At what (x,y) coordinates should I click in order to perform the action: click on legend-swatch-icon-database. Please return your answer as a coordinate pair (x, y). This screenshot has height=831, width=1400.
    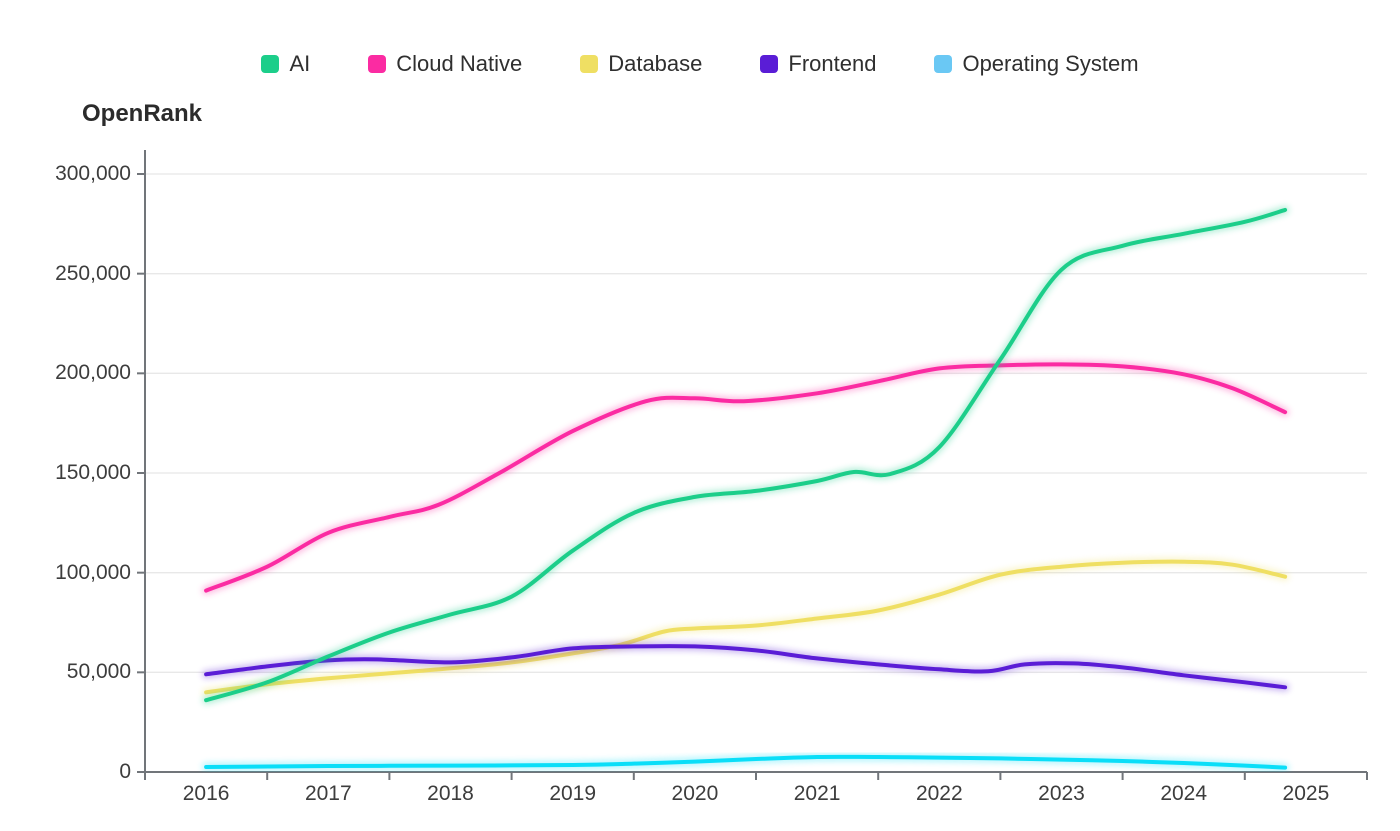
    Looking at the image, I should click on (589, 64).